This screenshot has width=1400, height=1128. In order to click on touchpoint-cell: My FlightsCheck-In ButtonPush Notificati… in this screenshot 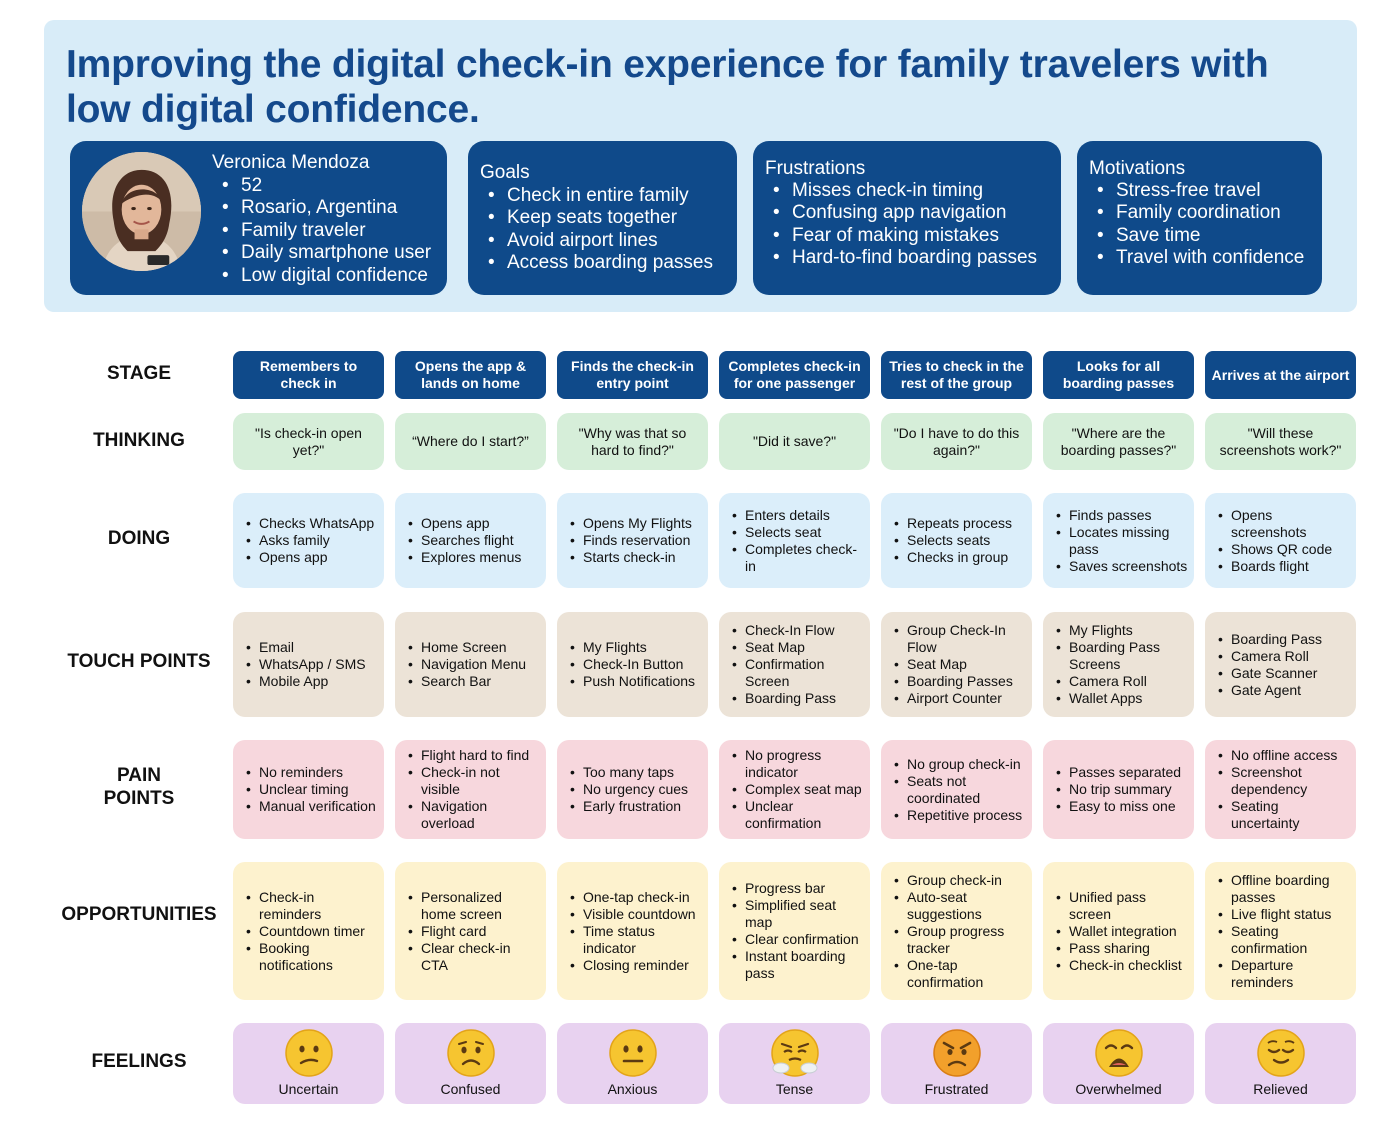, I will do `click(632, 664)`.